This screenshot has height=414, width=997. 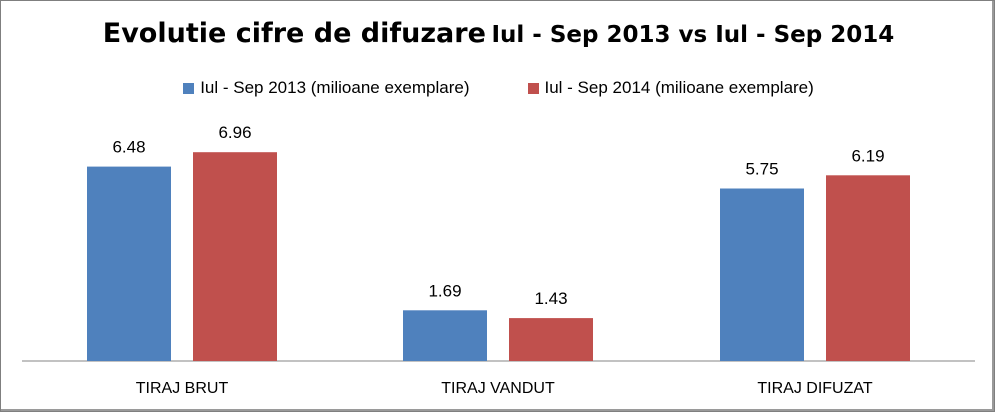 I want to click on legend-item-2013: Iul - Sep 2013 (milioane exemplare), so click(x=326, y=88).